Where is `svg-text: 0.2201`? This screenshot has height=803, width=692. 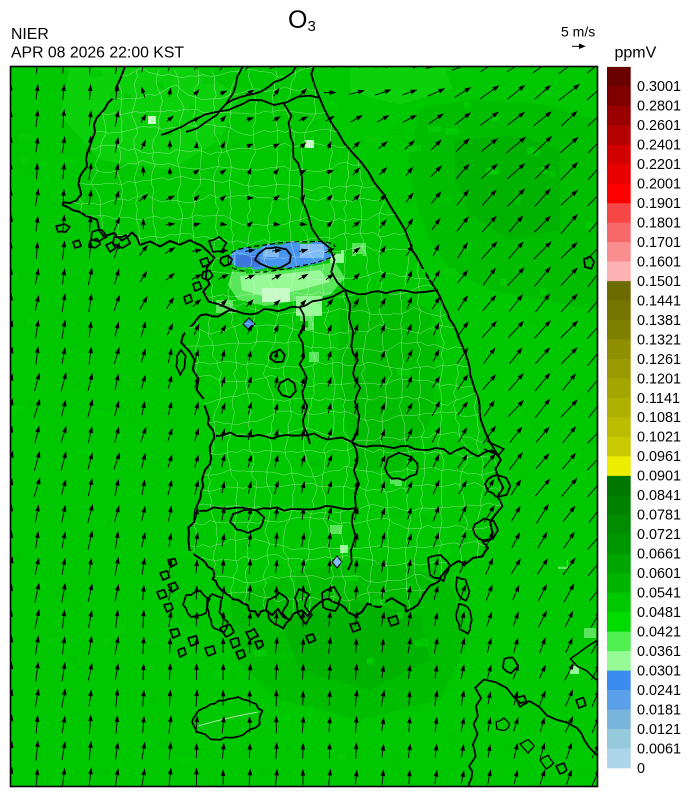
svg-text: 0.2201 is located at coordinates (659, 165).